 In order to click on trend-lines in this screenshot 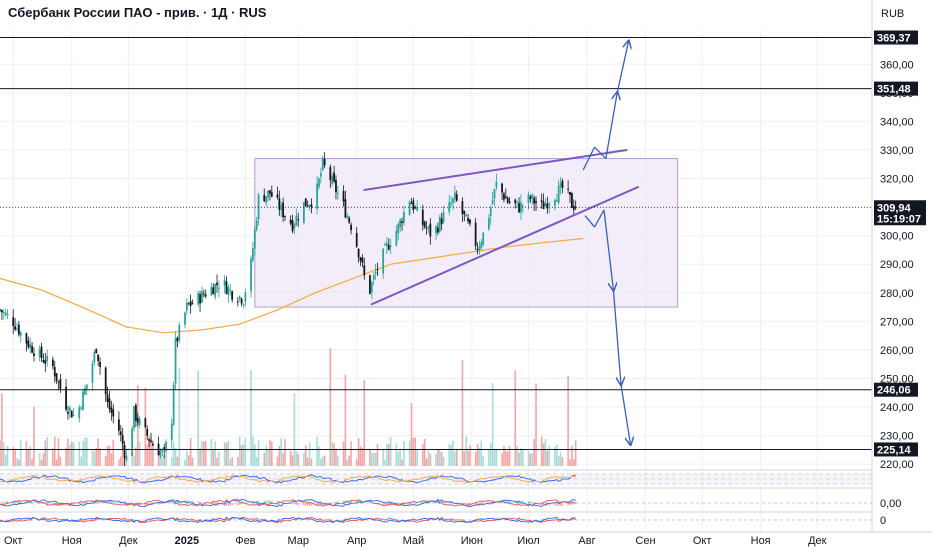, I will do `click(501, 227)`.